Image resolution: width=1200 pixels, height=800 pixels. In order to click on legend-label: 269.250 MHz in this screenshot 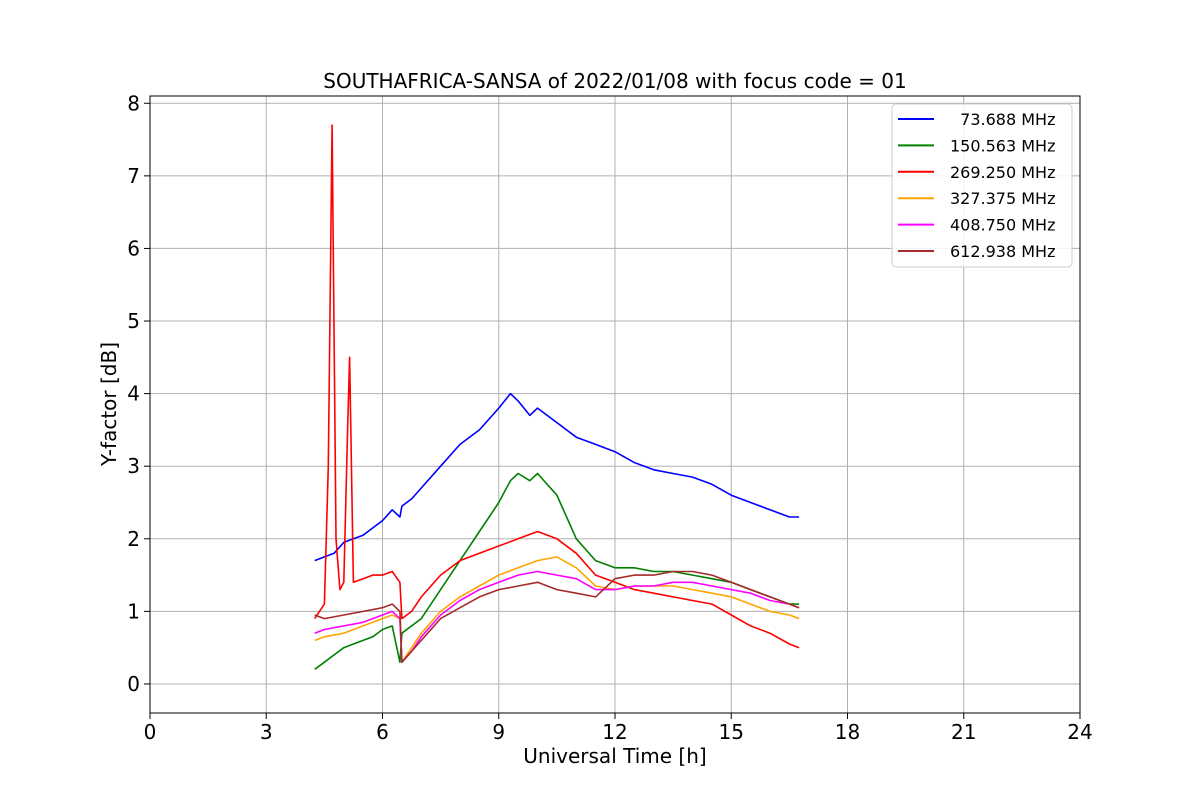, I will do `click(1002, 172)`.